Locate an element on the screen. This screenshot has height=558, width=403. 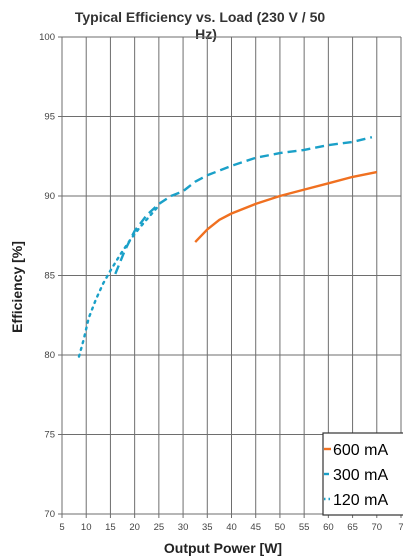
y-tick-label: 90 is located at coordinates (49, 196).